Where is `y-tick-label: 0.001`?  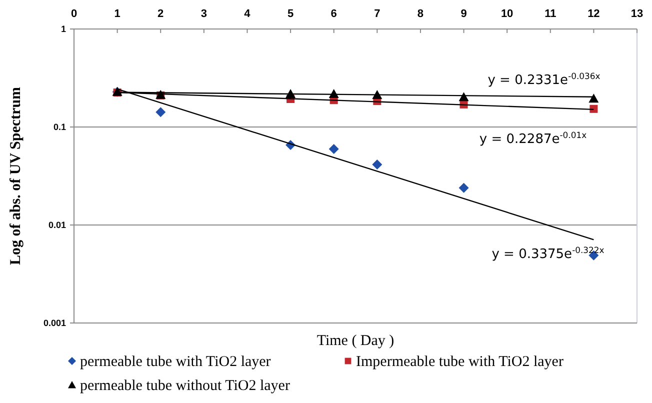
y-tick-label: 0.001 is located at coordinates (54, 323).